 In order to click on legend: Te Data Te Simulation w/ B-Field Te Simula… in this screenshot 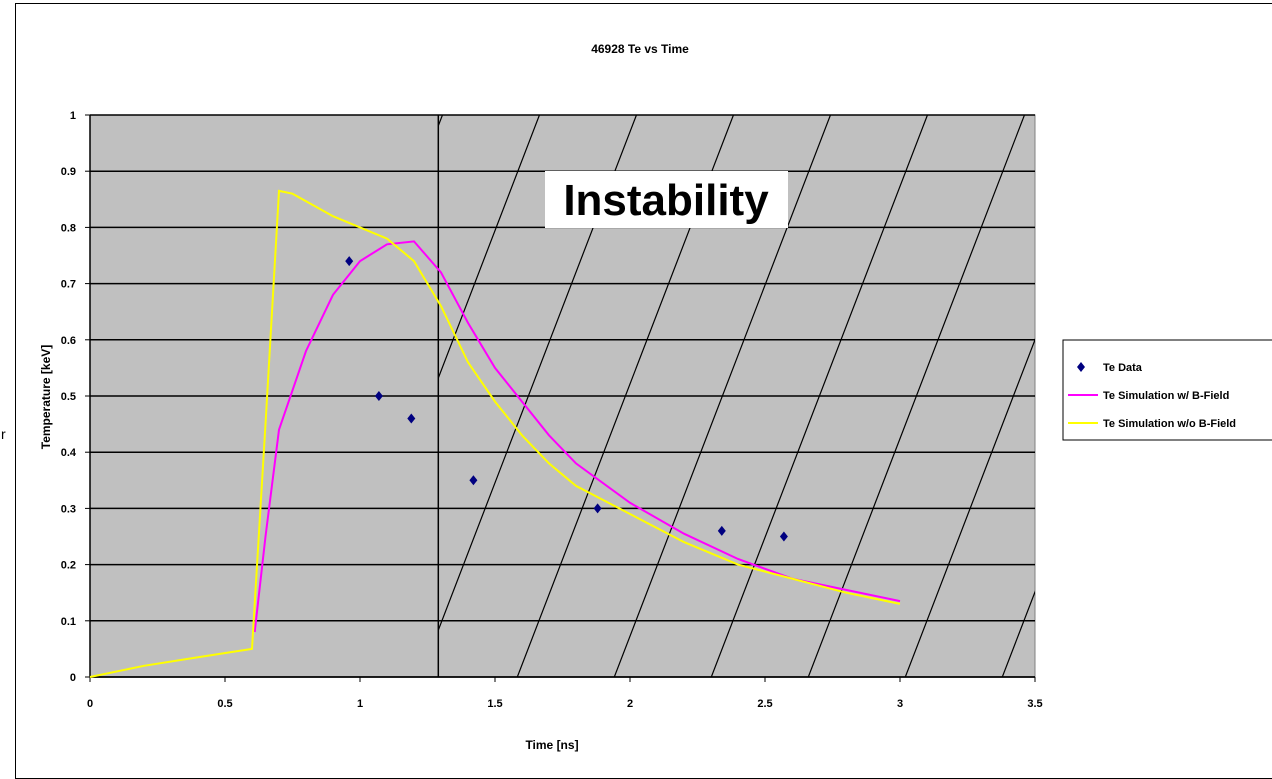, I will do `click(1167, 390)`.